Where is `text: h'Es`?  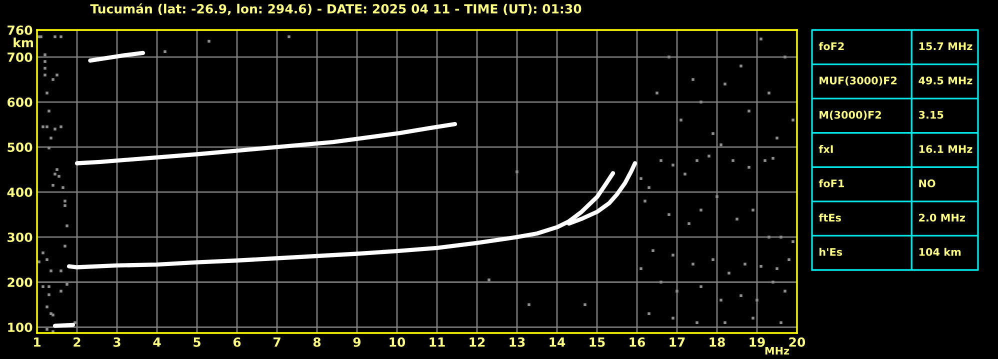
text: h'Es is located at coordinates (831, 252).